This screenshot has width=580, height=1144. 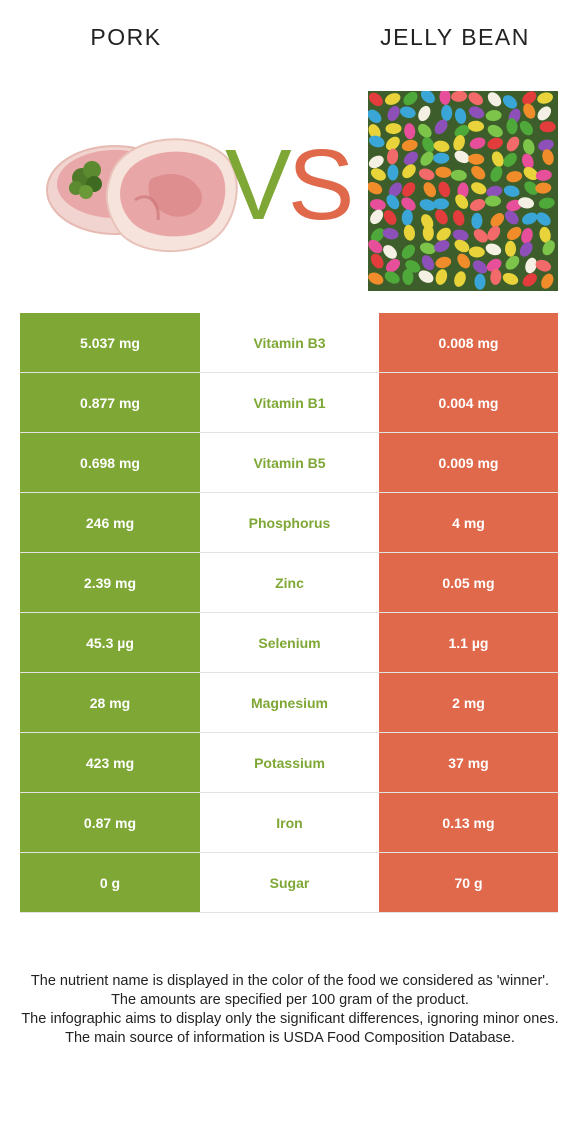 I want to click on right-value-cell: 0.13 mg, so click(x=468, y=822).